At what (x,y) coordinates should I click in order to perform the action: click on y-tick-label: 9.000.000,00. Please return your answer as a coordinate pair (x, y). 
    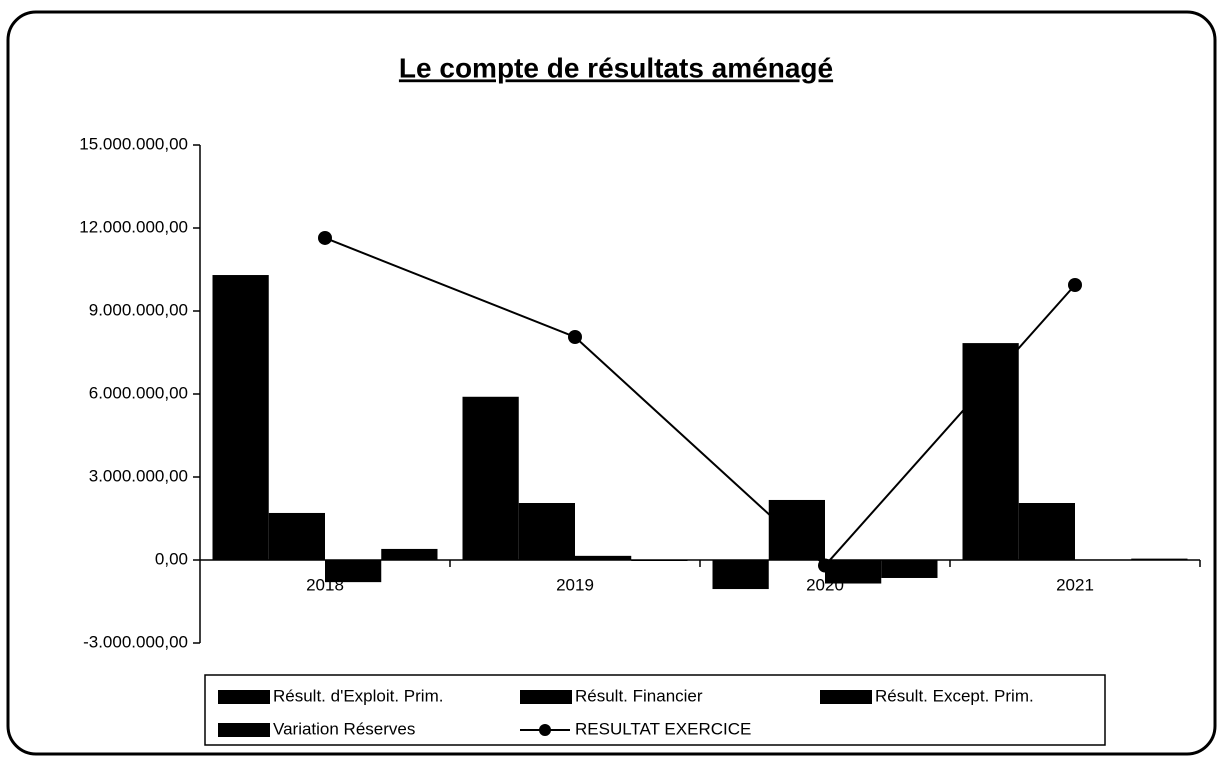
    Looking at the image, I should click on (138, 309).